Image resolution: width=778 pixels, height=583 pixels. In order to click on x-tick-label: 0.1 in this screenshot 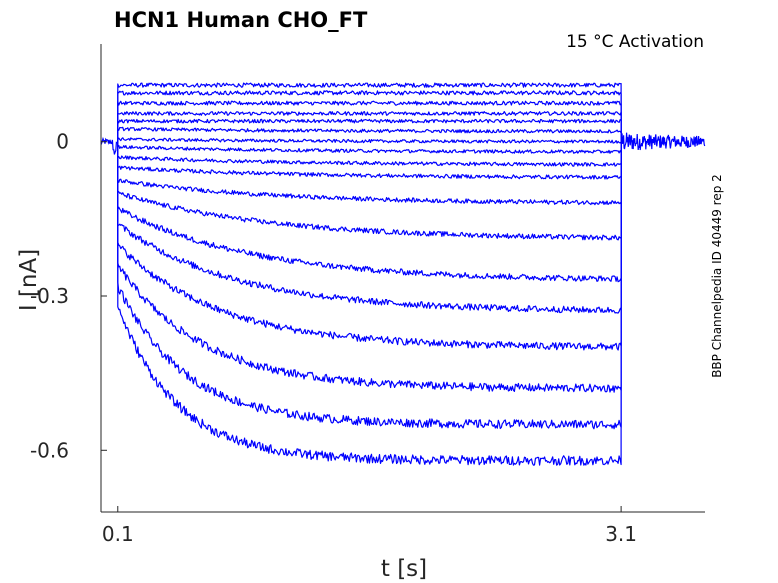, I will do `click(118, 534)`.